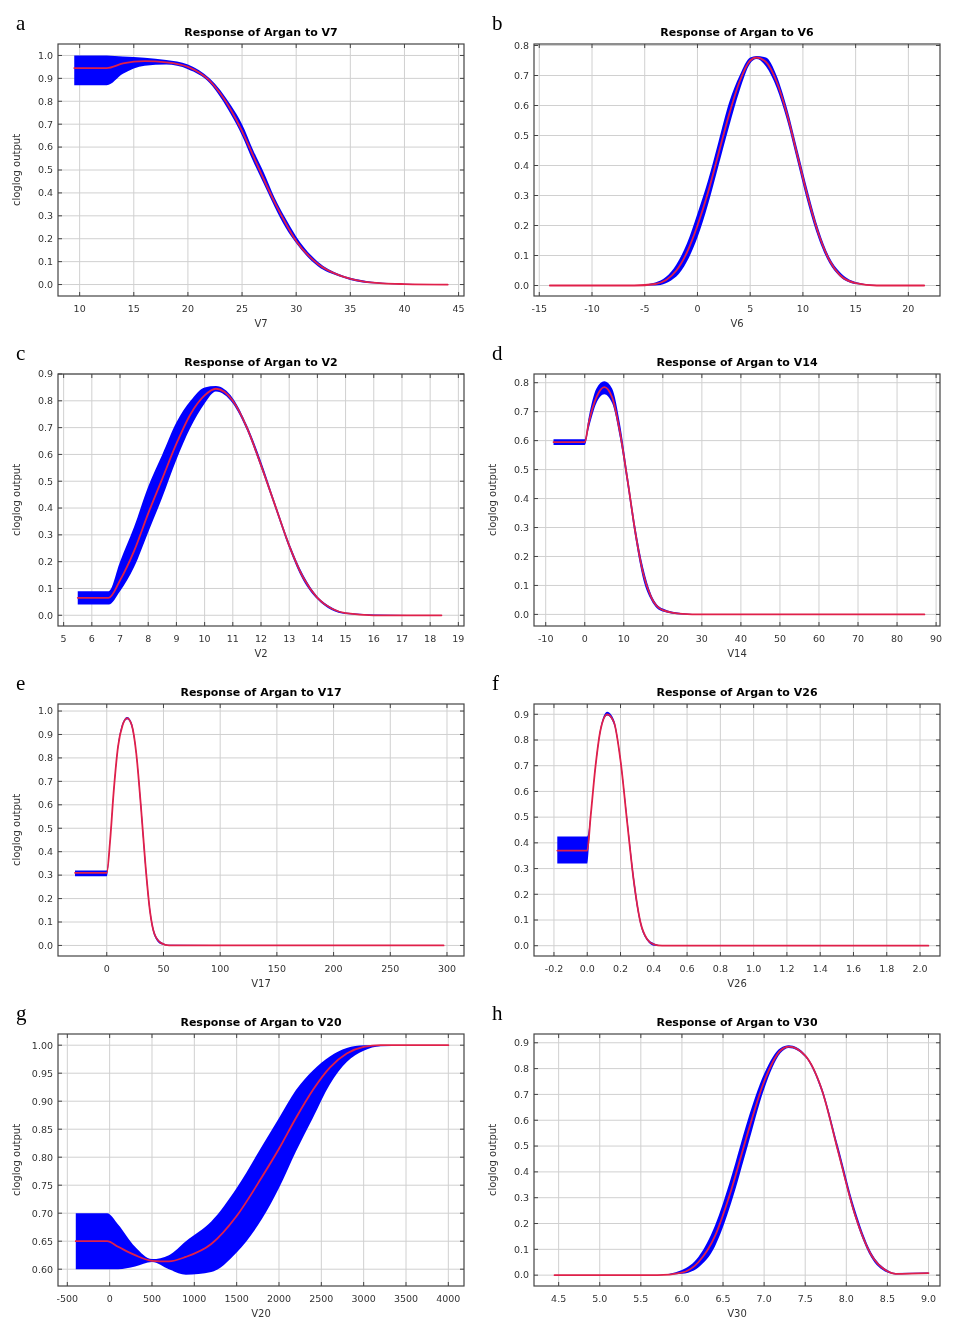 Image resolution: width=959 pixels, height=1334 pixels. Describe the element at coordinates (495, 683) in the screenshot. I see `text: f` at that location.